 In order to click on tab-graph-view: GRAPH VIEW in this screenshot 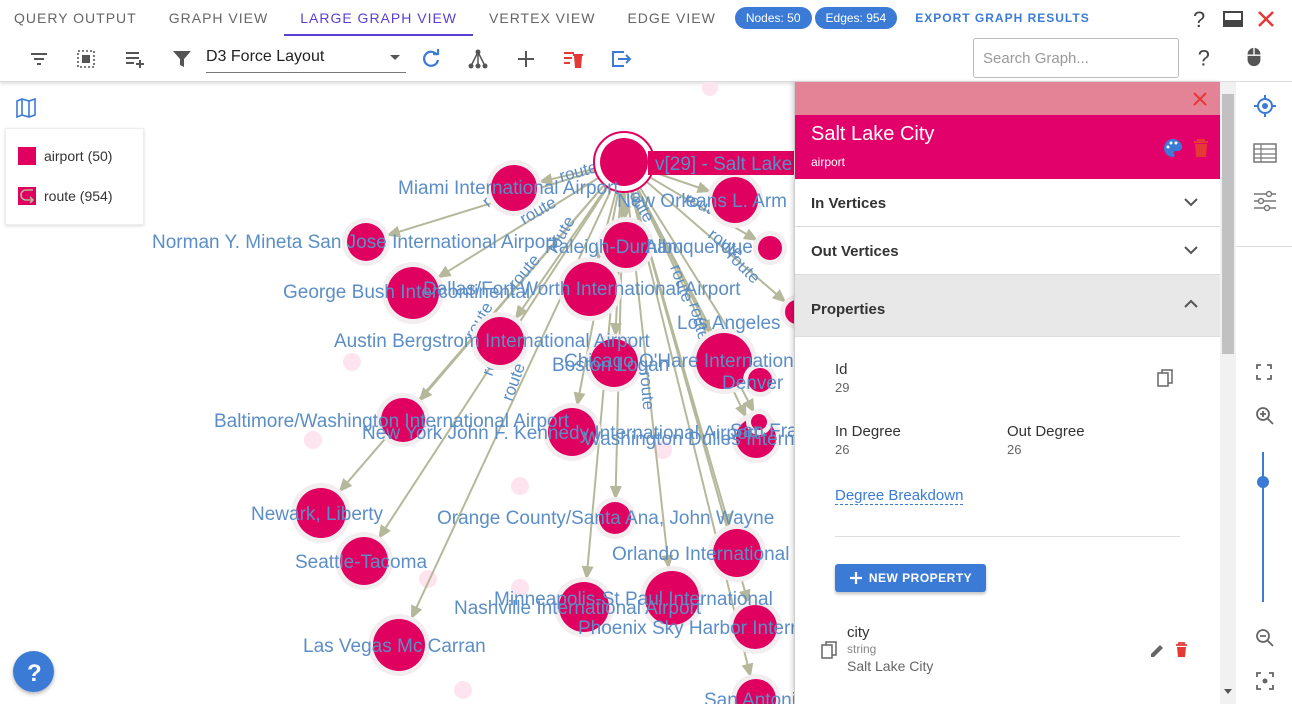, I will do `click(218, 18)`.